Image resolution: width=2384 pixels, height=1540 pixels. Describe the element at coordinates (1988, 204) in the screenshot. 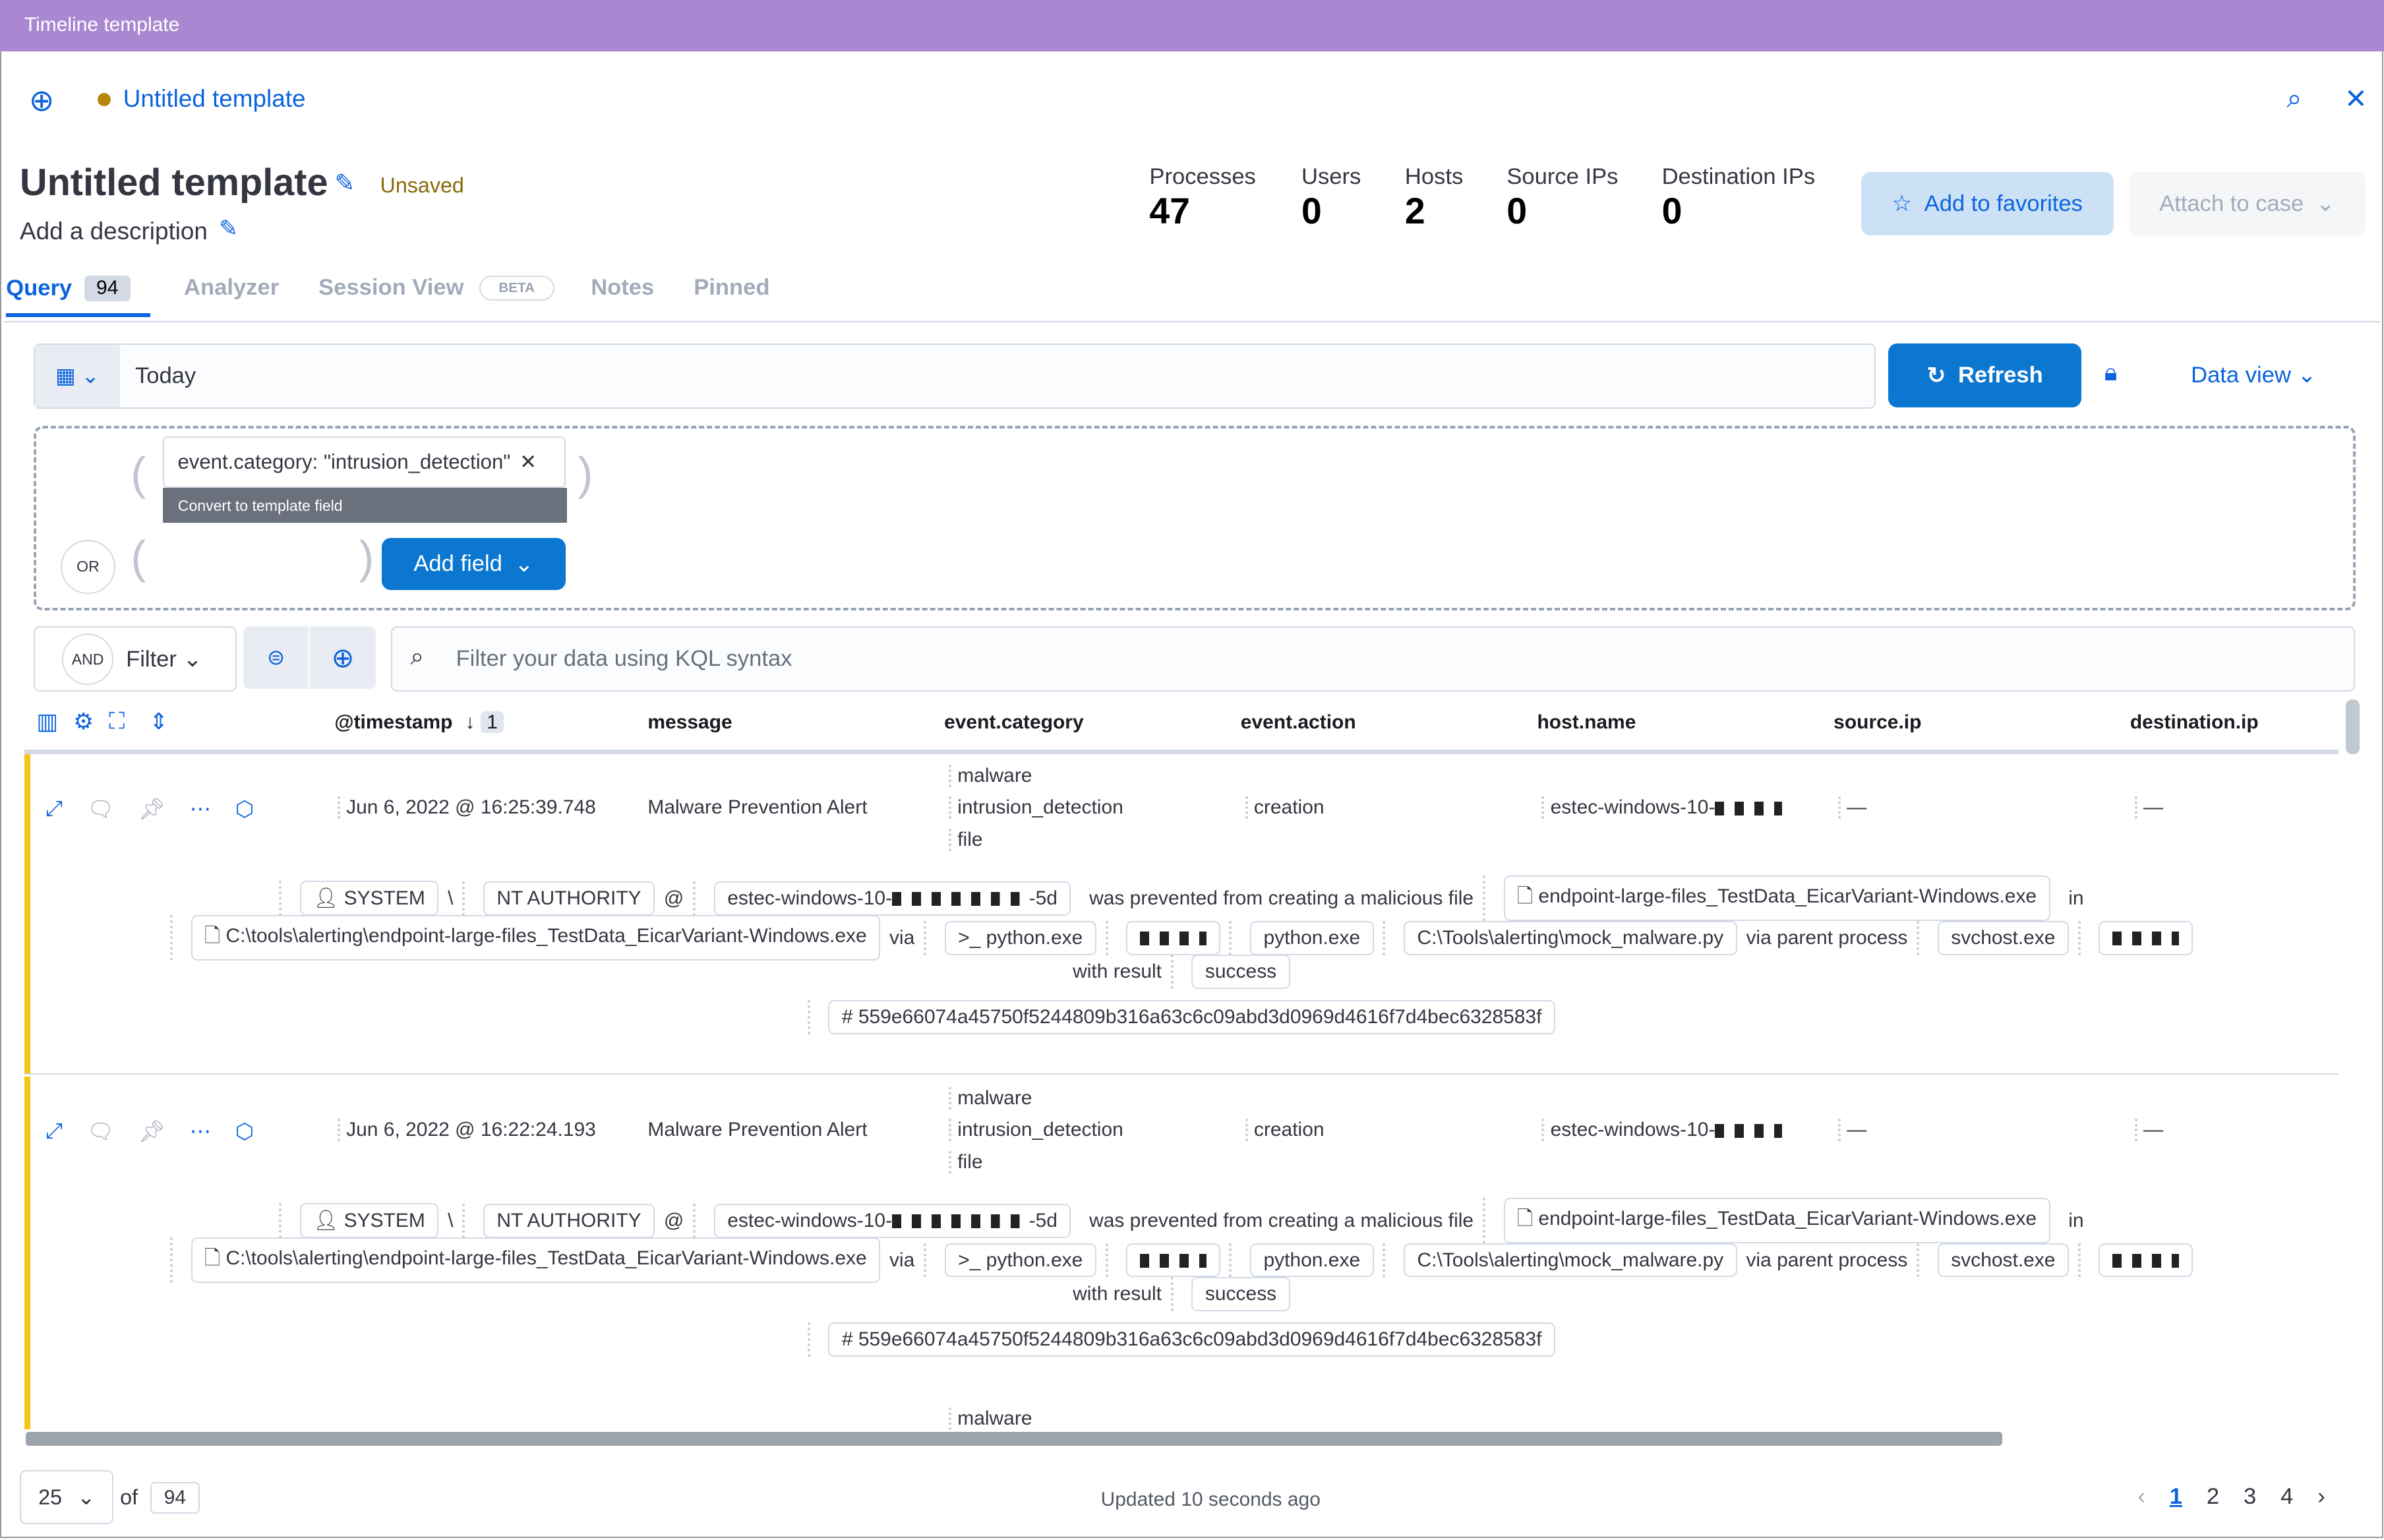

I see `add-to-favorites-button: ☆ Add to favorites` at that location.